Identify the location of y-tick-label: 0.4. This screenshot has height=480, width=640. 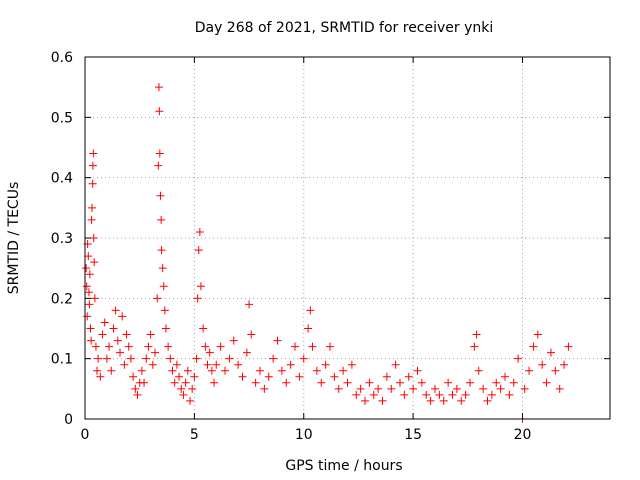
(62, 179).